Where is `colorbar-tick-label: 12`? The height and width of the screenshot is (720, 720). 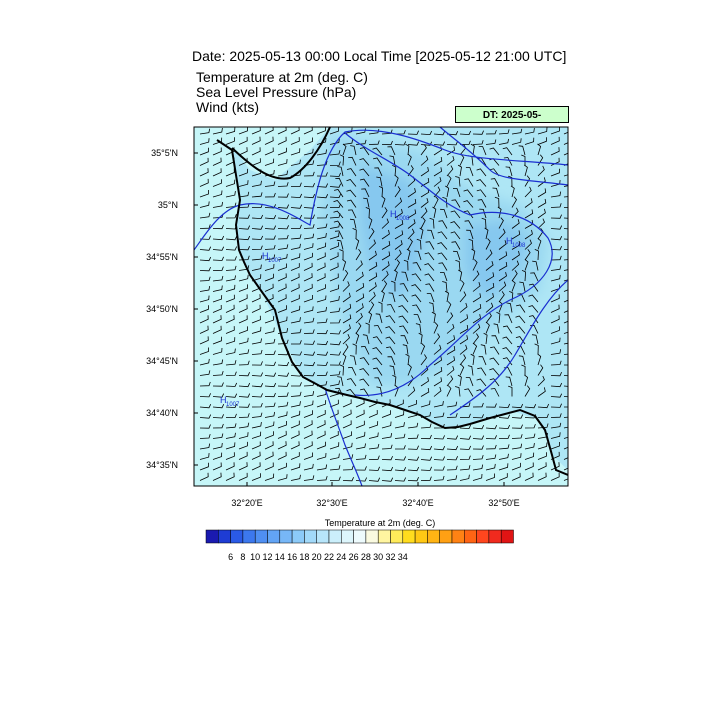
colorbar-tick-label: 12 is located at coordinates (267, 557).